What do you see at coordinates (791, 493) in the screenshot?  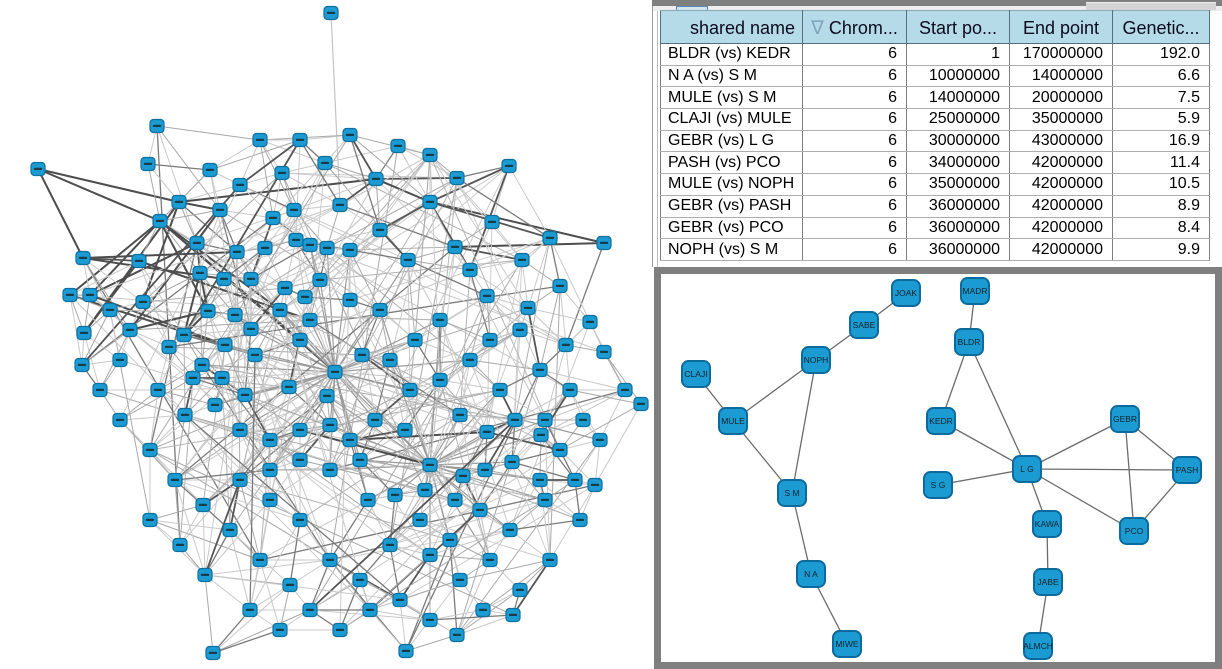 I see `svg-text: S M` at bounding box center [791, 493].